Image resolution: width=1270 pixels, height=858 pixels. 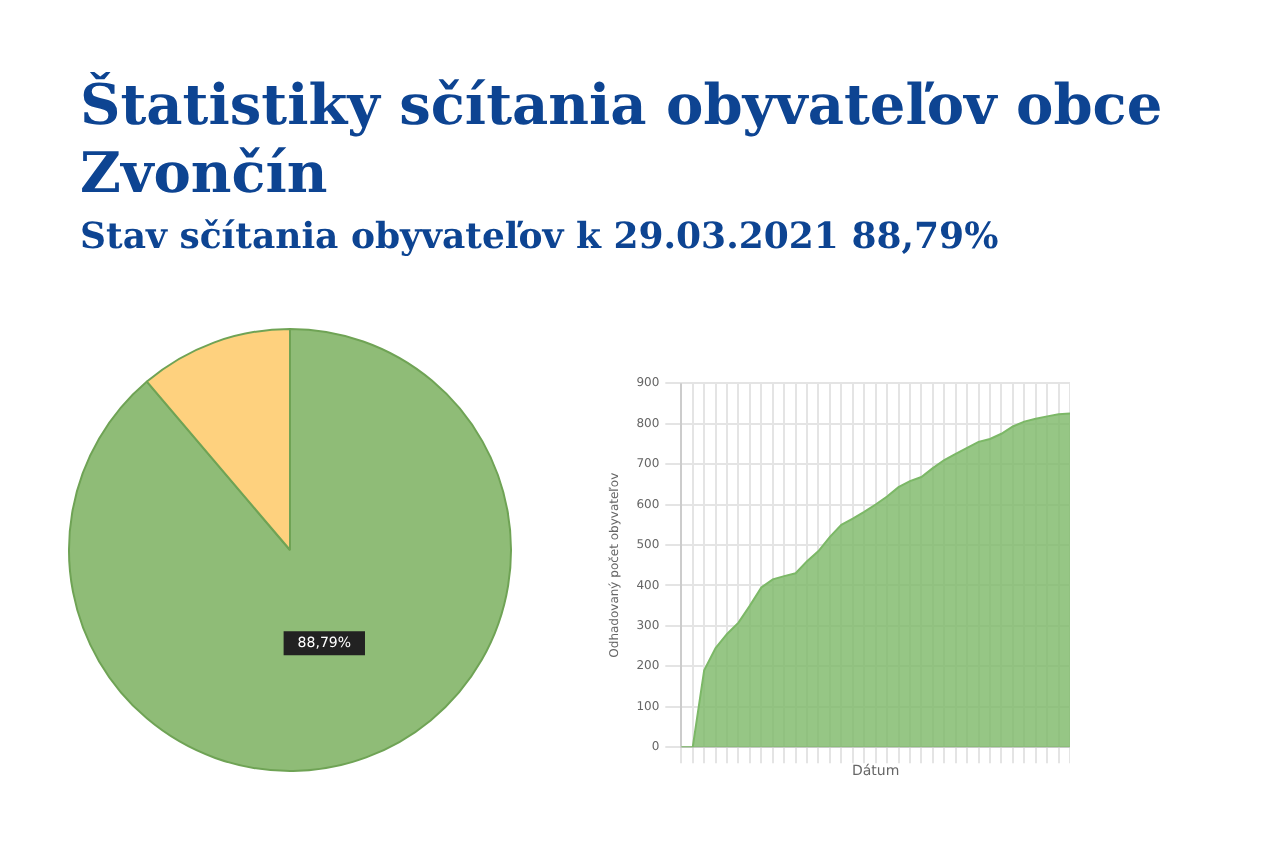 I want to click on chart-subtitle: Stav sčítania obyvateľov k 29.03.2021 88,79%, so click(x=539, y=237).